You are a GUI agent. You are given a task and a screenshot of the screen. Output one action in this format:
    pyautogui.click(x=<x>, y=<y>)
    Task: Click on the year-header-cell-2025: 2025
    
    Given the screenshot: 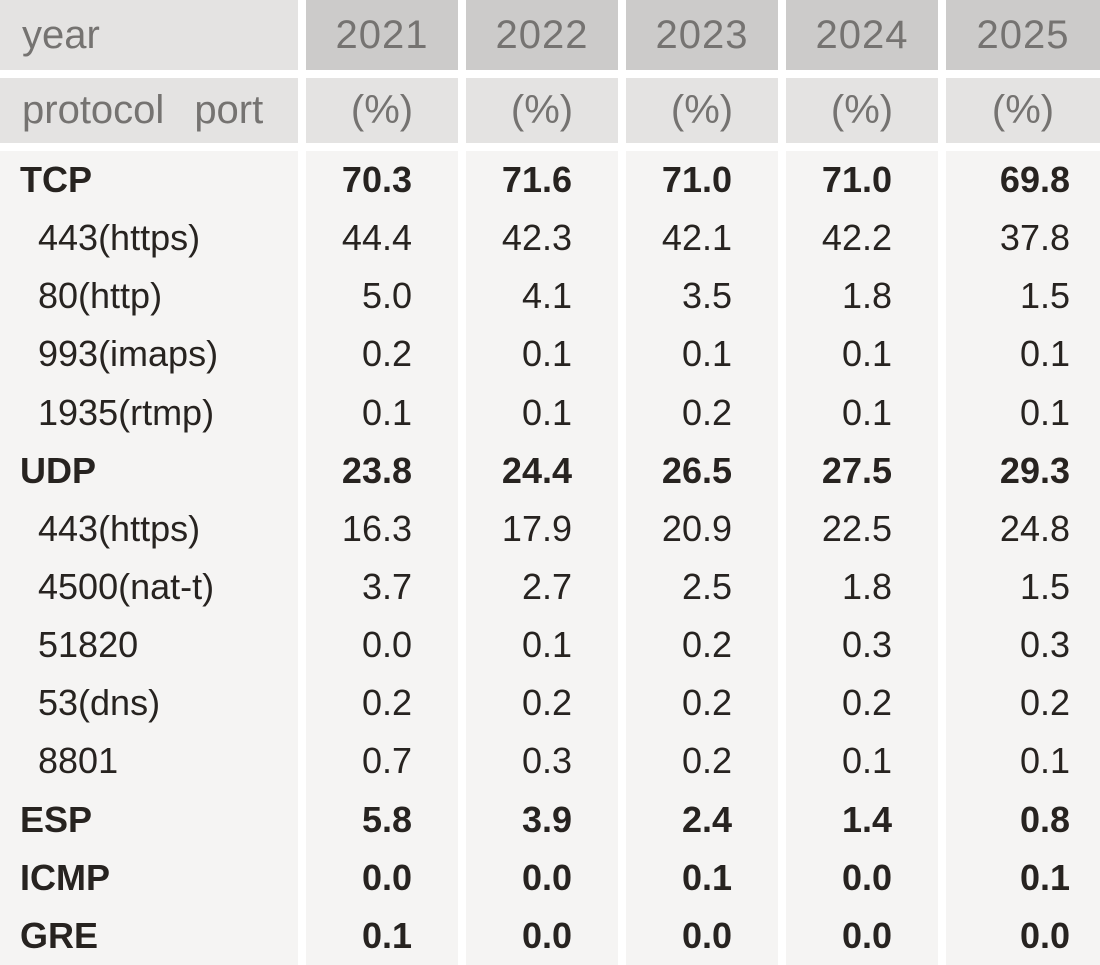 What is the action you would take?
    pyautogui.click(x=1023, y=35)
    